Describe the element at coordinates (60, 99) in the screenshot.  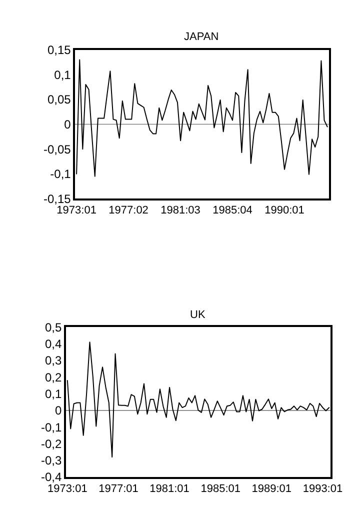
I see `y-tick-label: 0,05` at that location.